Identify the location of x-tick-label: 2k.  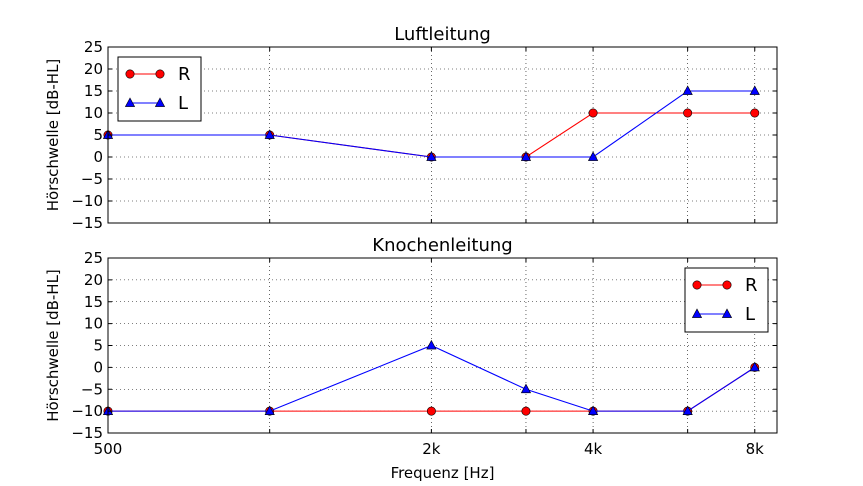
(431, 449).